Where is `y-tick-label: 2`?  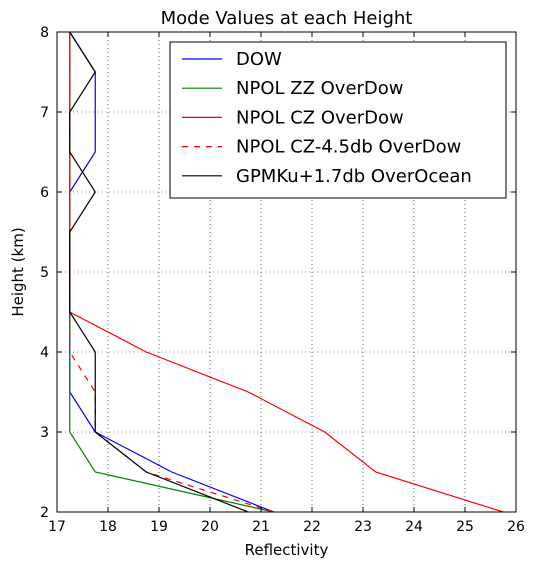 y-tick-label: 2 is located at coordinates (44, 513).